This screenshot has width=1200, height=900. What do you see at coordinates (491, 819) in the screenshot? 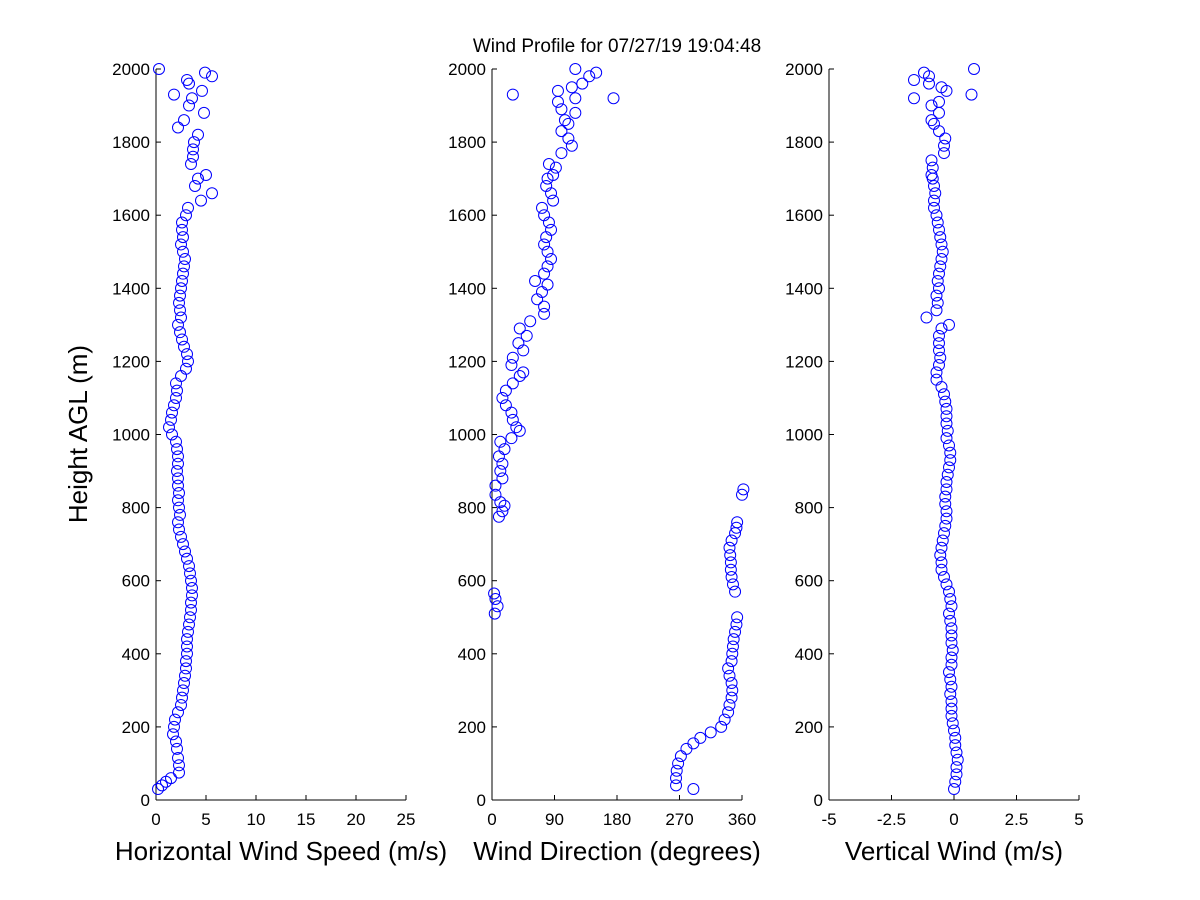
I see `x-tick-label: 0` at bounding box center [491, 819].